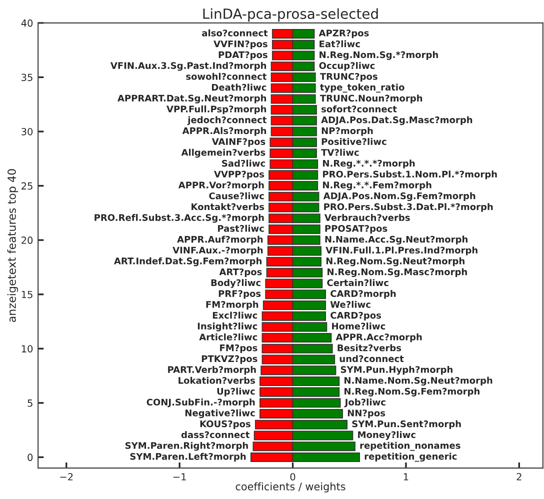  I want to click on data-label: Body?liwc, so click(235, 283).